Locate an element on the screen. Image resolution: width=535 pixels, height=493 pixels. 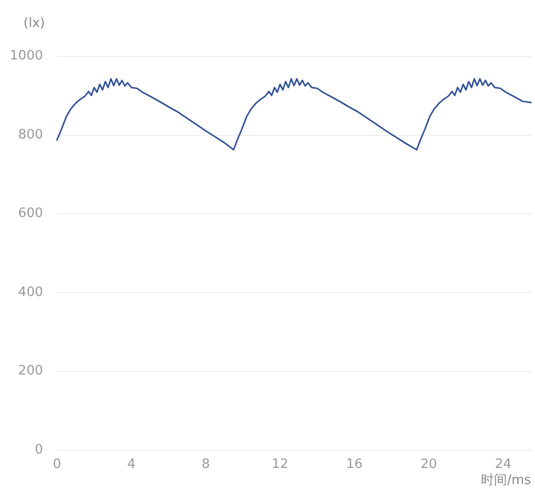
x-tick-label: 12 is located at coordinates (280, 464).